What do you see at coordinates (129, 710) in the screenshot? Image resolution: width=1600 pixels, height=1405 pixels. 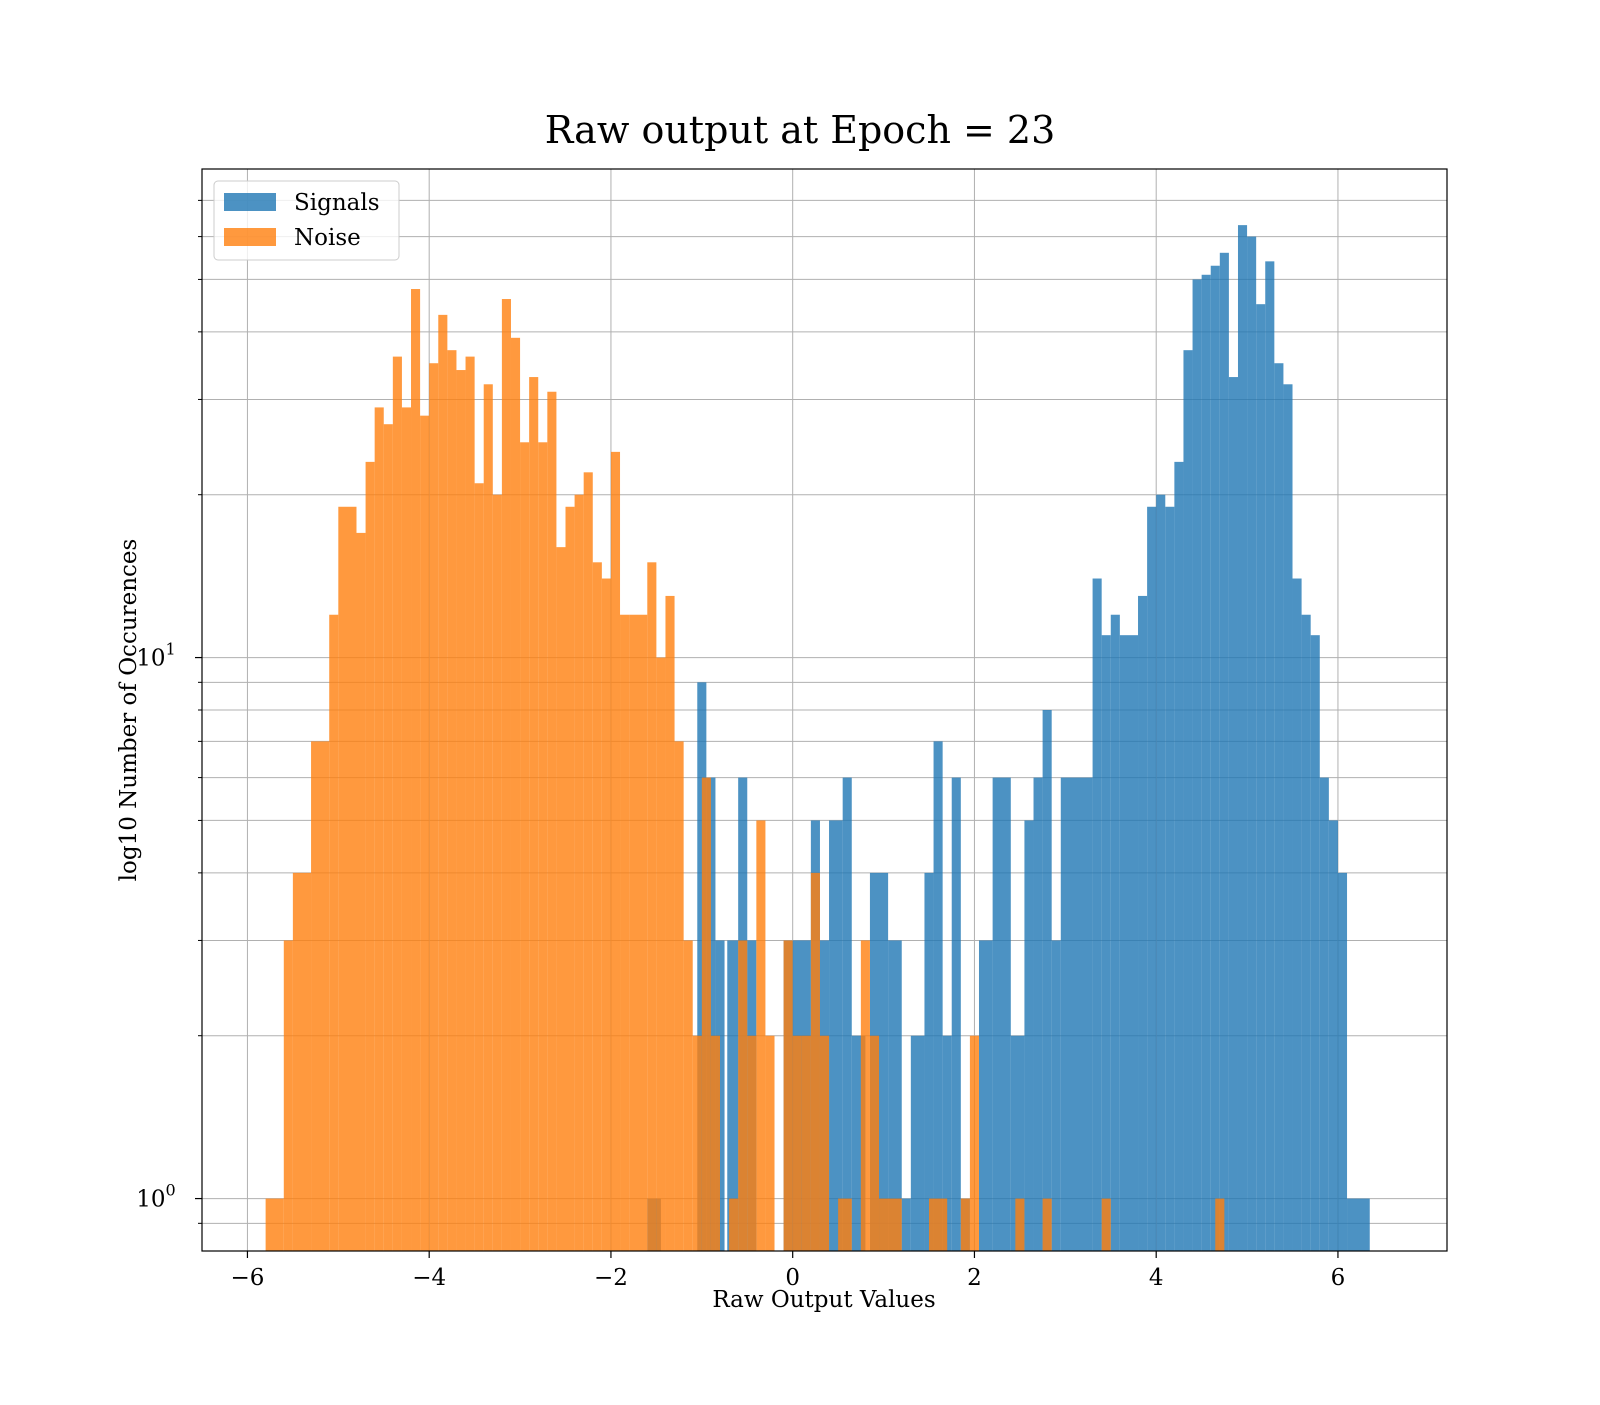 I see `y-axis-label: log10 Number of Occurences` at bounding box center [129, 710].